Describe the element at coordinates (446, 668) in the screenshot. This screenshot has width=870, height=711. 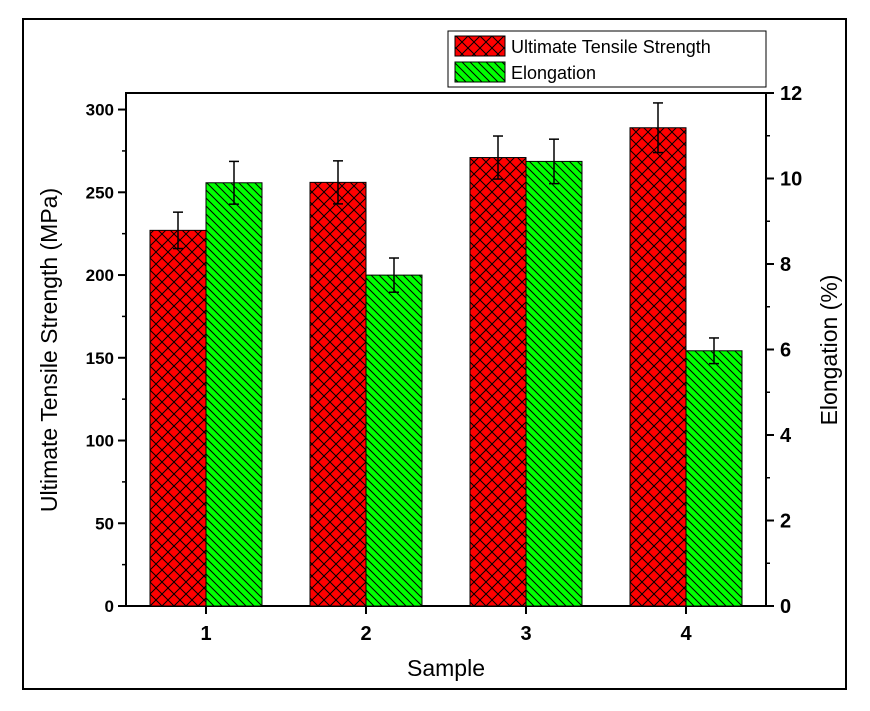
I see `x-axis-title: Sample` at that location.